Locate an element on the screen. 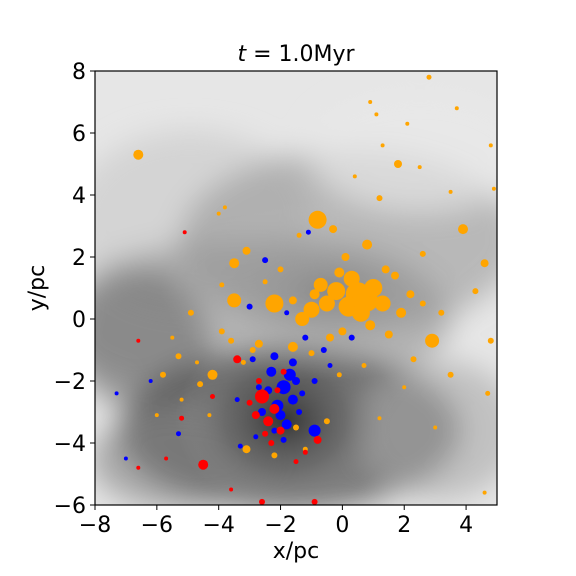  x-tick-label: −8 is located at coordinates (95, 525).